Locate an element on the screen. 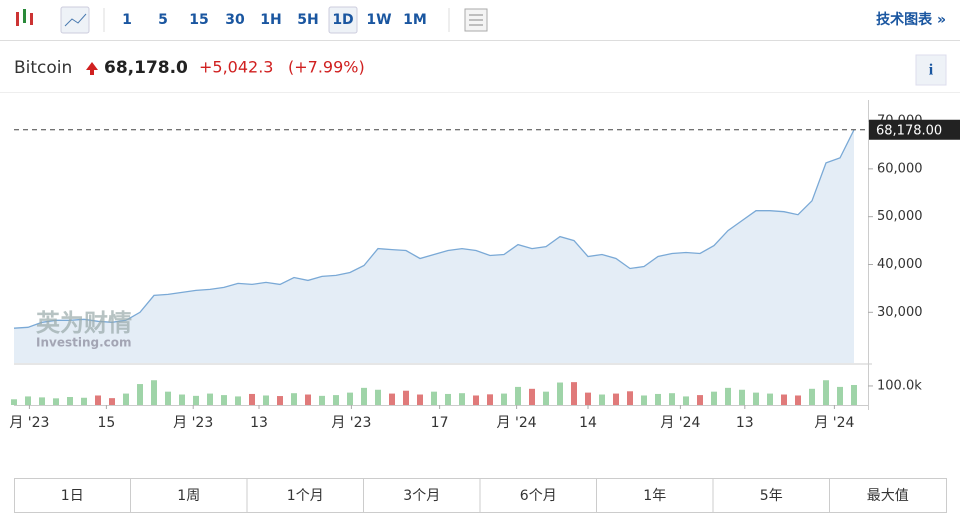 Image resolution: width=960 pixels, height=532 pixels. info-icon: i is located at coordinates (931, 70).